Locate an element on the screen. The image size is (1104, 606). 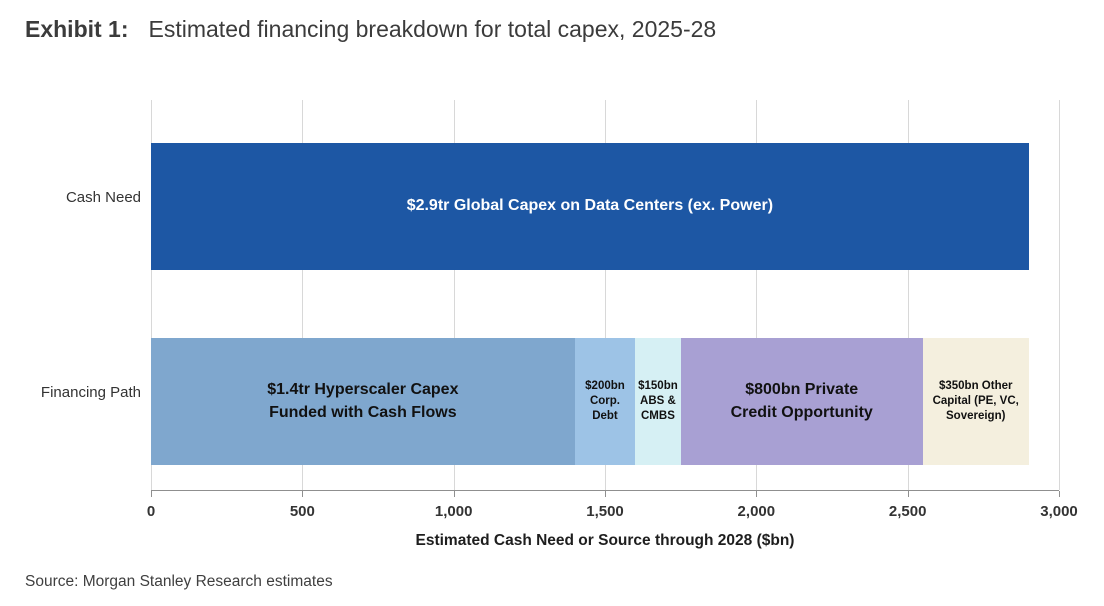
bar-segment: $800bn Private Credit Opportunity is located at coordinates (801, 401).